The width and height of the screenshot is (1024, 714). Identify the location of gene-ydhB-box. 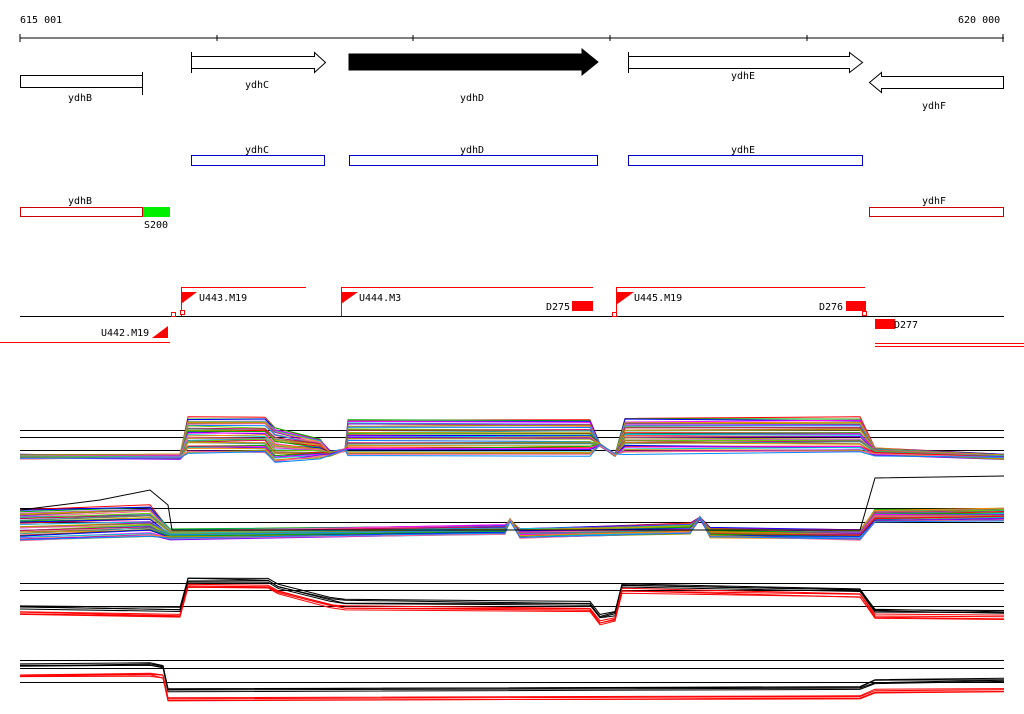
(81, 81).